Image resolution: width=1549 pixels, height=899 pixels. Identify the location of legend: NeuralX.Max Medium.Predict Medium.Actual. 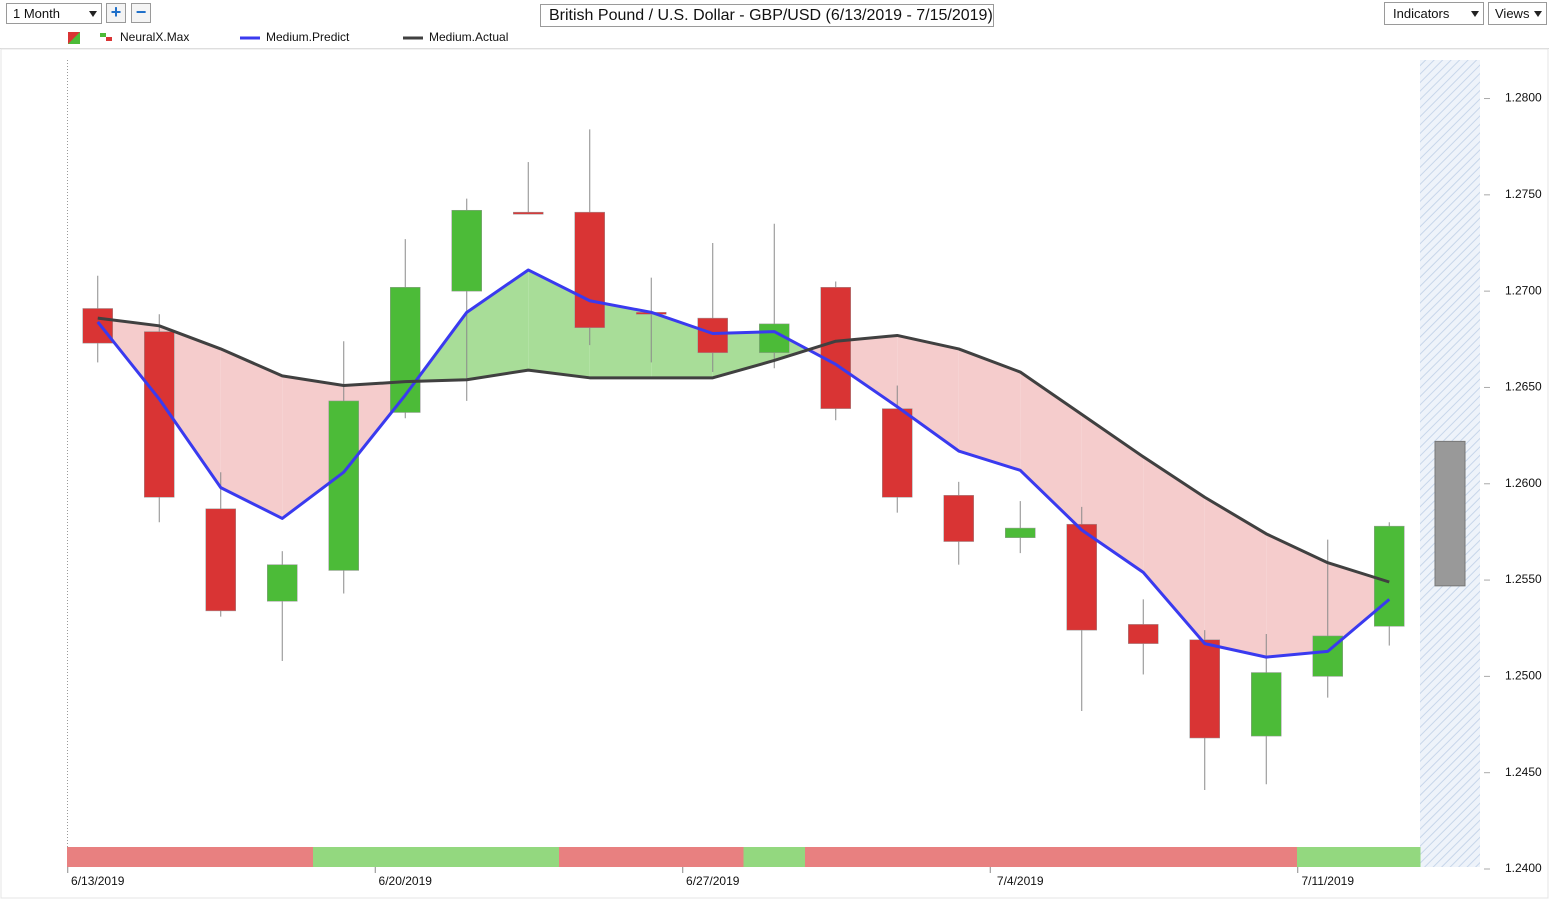
(288, 37).